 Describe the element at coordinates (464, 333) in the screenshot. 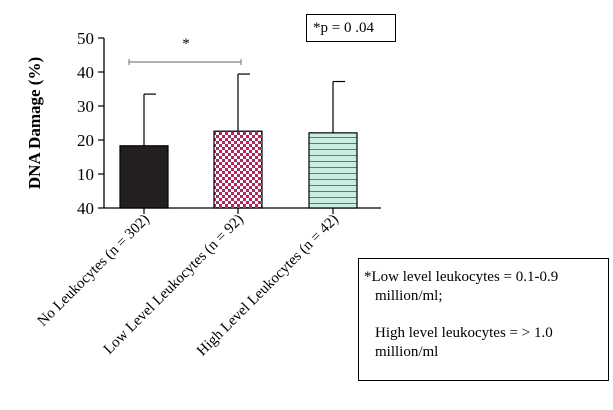

I see `note-line-3: High level leukocytes = > 1.0` at that location.